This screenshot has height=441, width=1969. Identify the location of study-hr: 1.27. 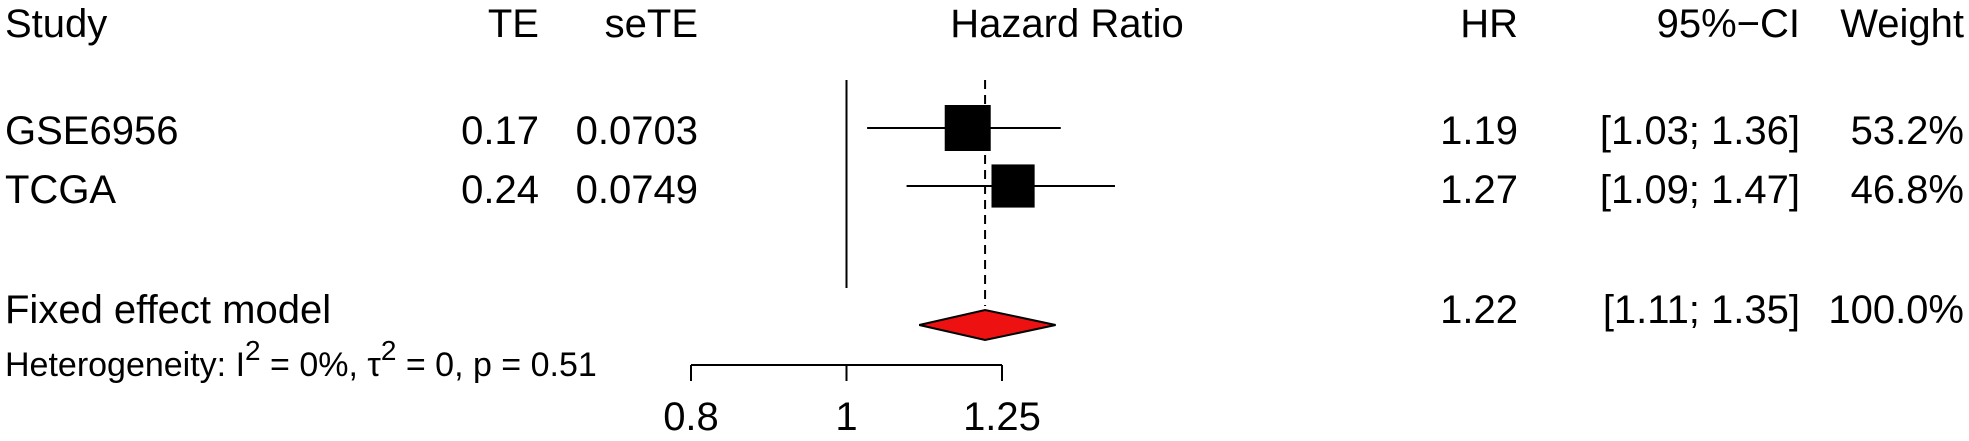
(1479, 190).